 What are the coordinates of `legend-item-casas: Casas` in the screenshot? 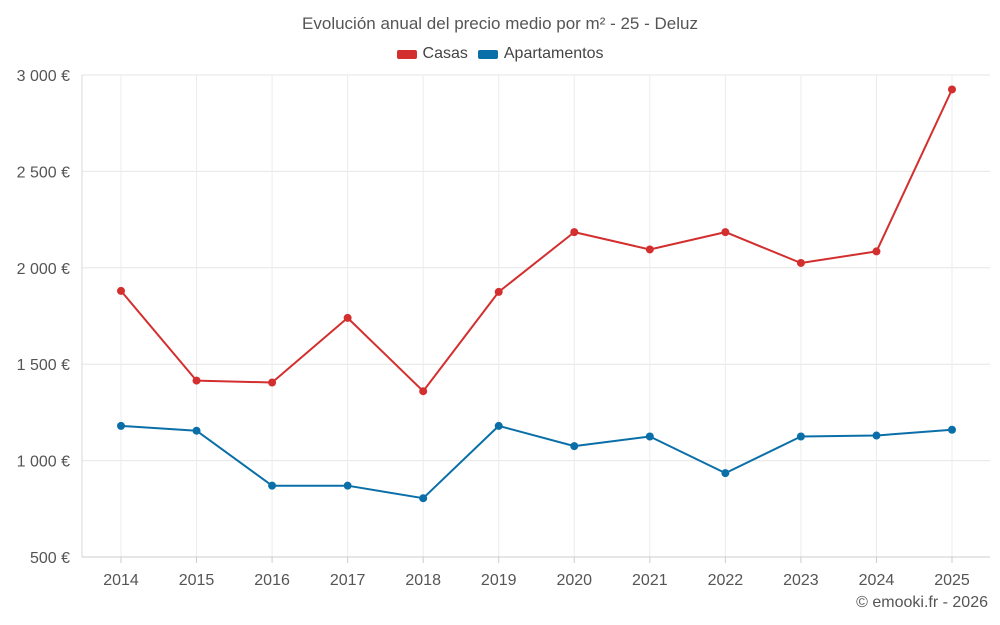 It's located at (432, 54).